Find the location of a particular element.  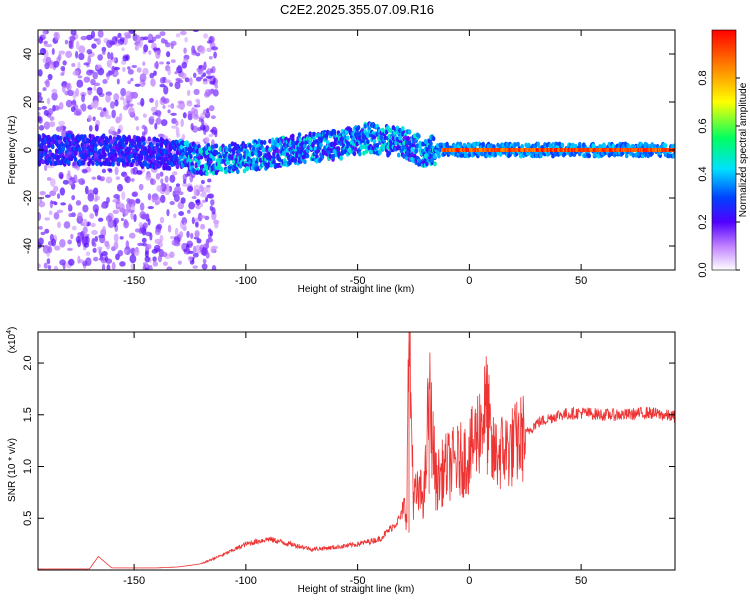

snr-xtick-label: 50 is located at coordinates (581, 581).